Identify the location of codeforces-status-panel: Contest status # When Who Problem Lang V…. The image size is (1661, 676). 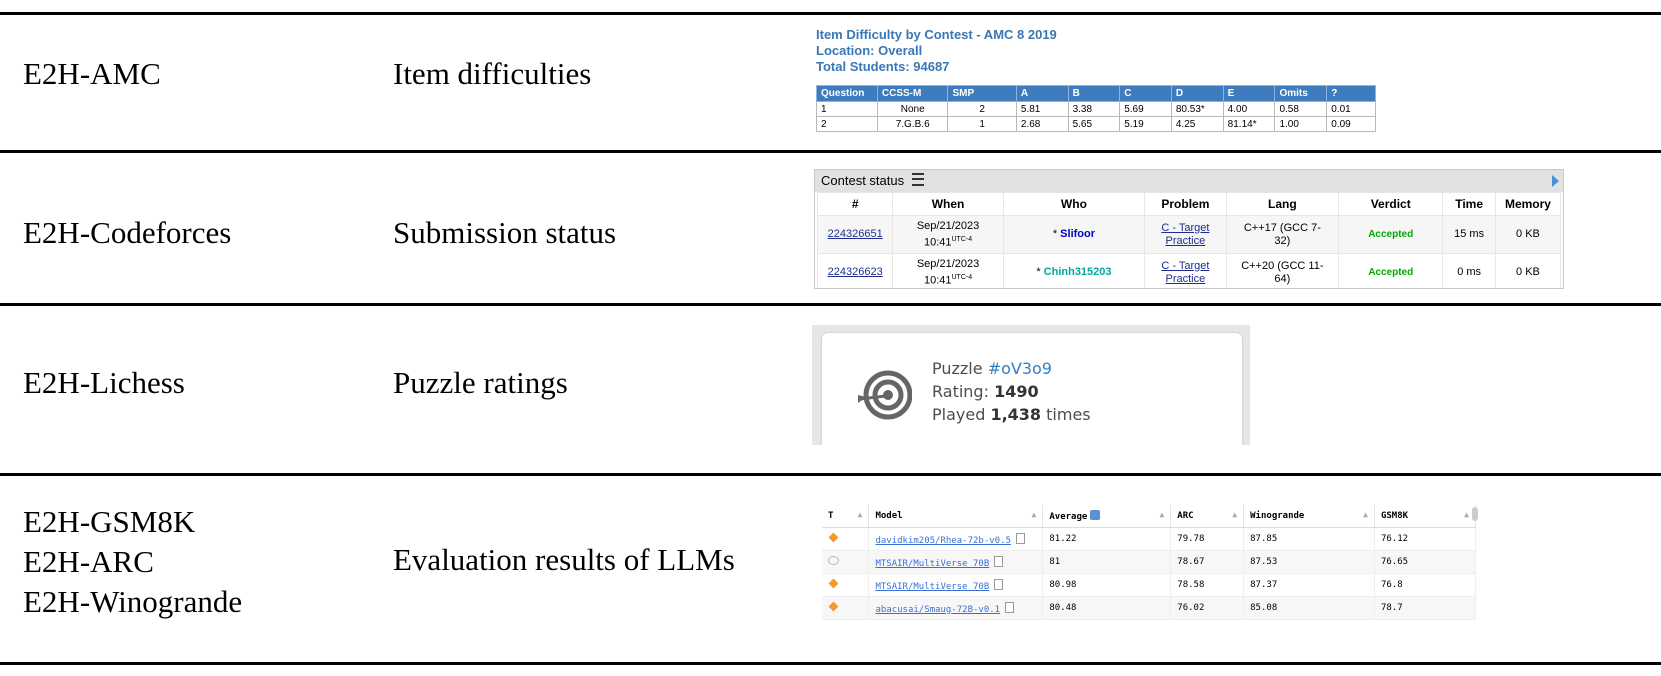
(1189, 229).